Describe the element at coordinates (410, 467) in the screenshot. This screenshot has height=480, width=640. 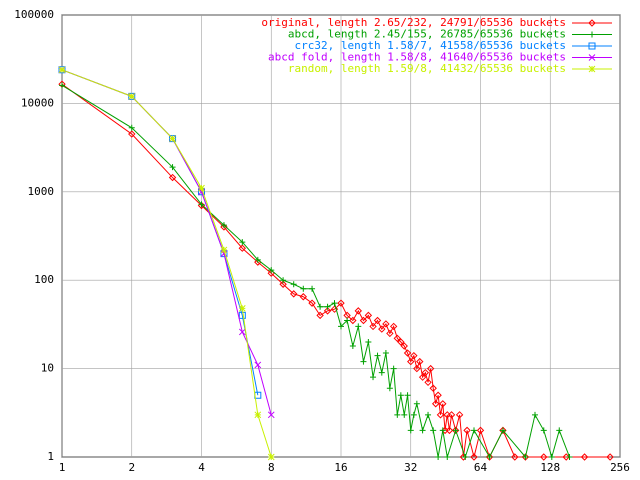
I see `x-tick-label: 32` at that location.